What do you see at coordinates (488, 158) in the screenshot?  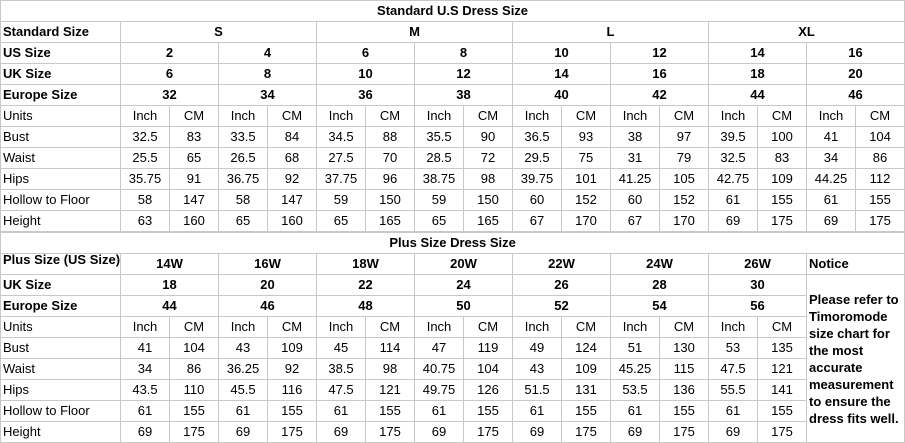 I see `measurement-value: 72` at bounding box center [488, 158].